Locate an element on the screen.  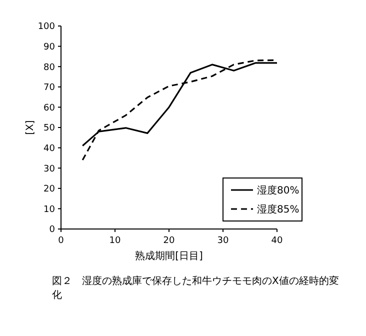
y-tick-label: 10 is located at coordinates (50, 209).